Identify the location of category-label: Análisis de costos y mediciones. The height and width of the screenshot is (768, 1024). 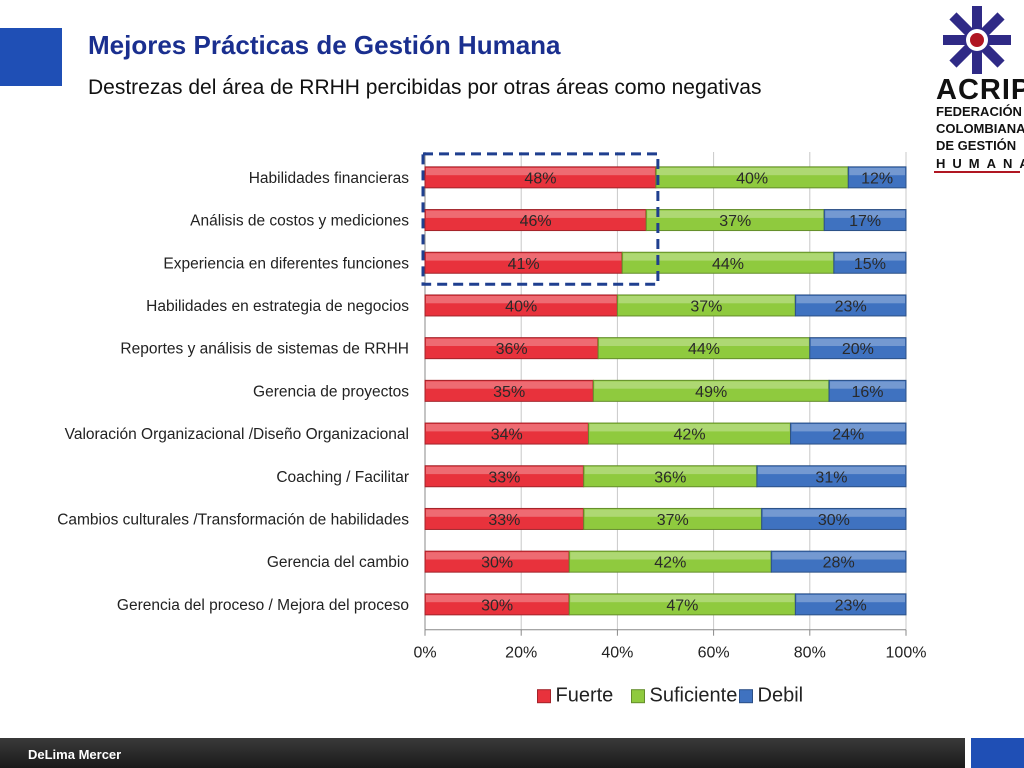
(299, 221).